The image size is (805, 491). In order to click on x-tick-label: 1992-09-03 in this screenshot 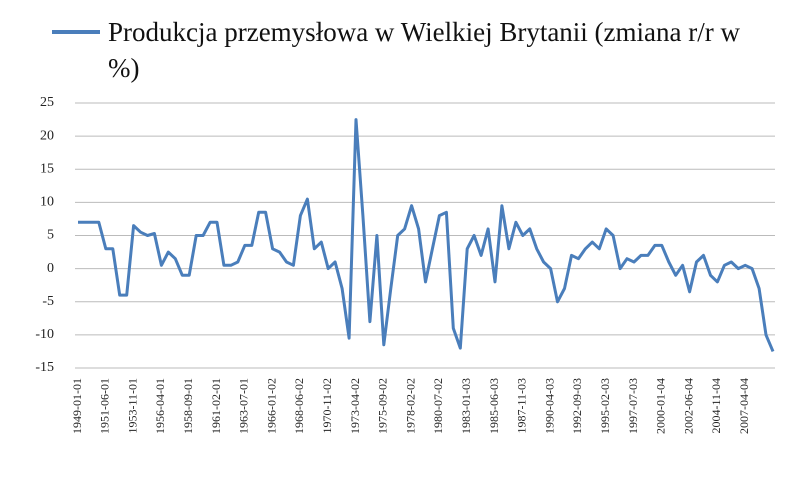, I will do `click(577, 406)`.